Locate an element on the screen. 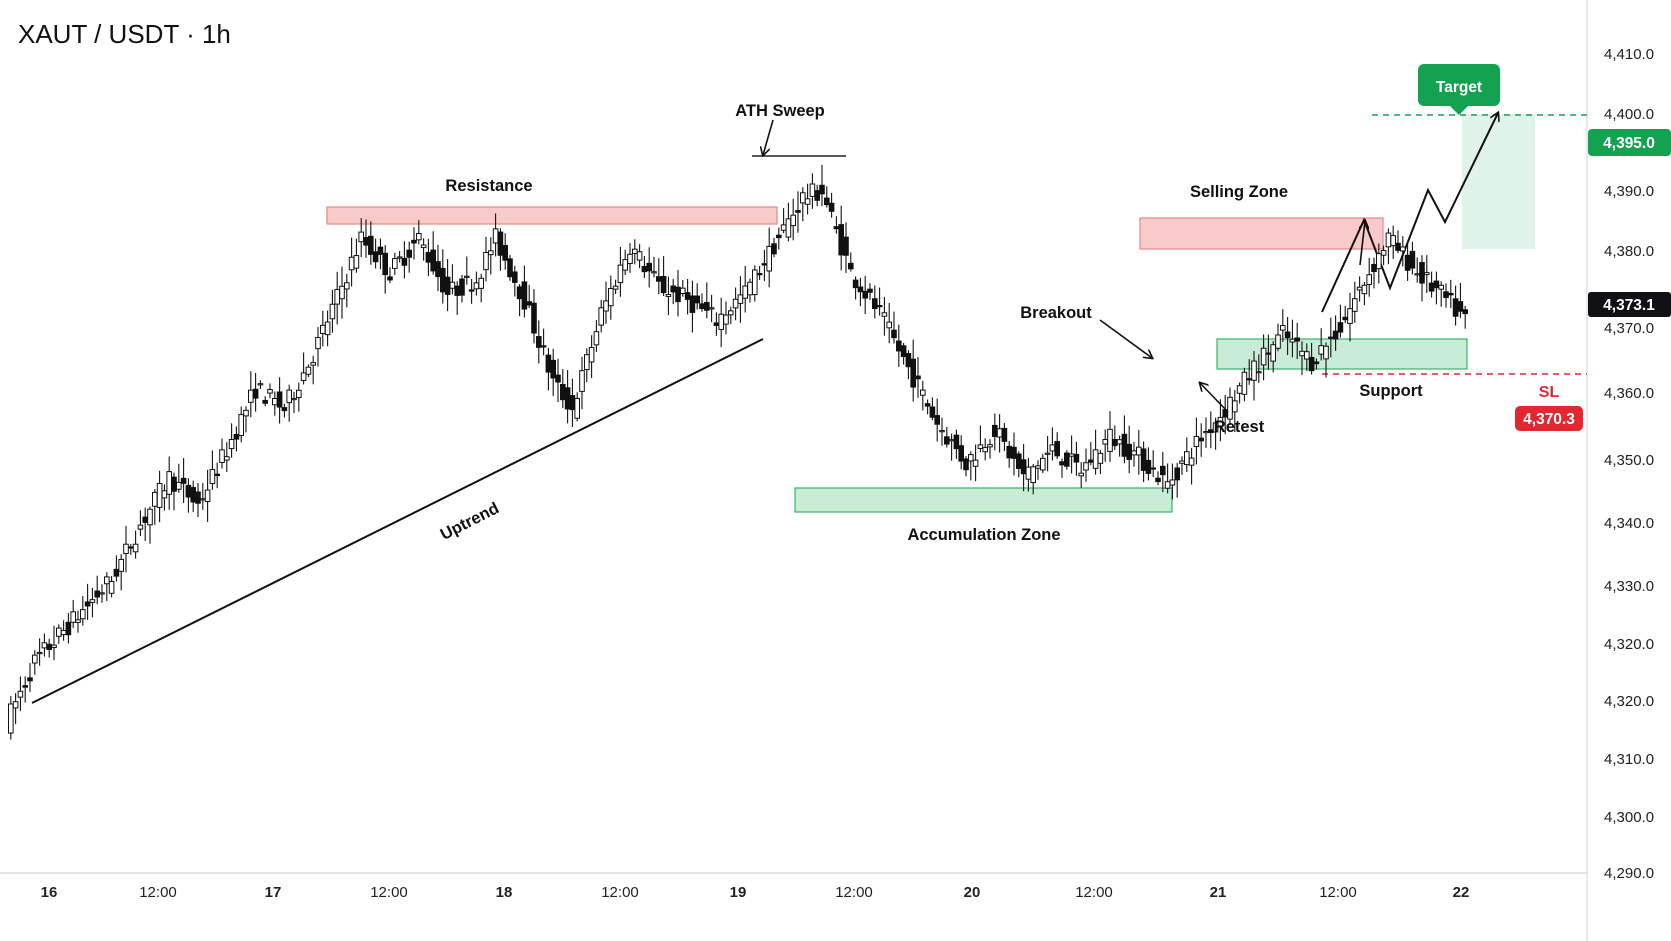 The image size is (1671, 941). retest-label: Retest is located at coordinates (1239, 427).